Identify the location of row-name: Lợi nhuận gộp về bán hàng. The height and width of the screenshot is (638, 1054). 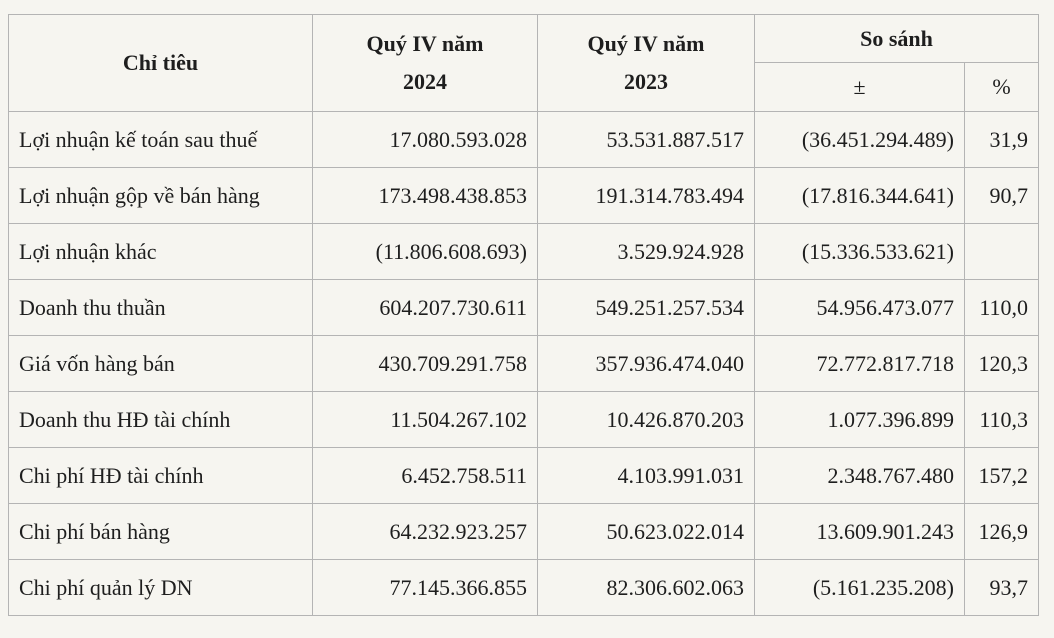
(160, 195).